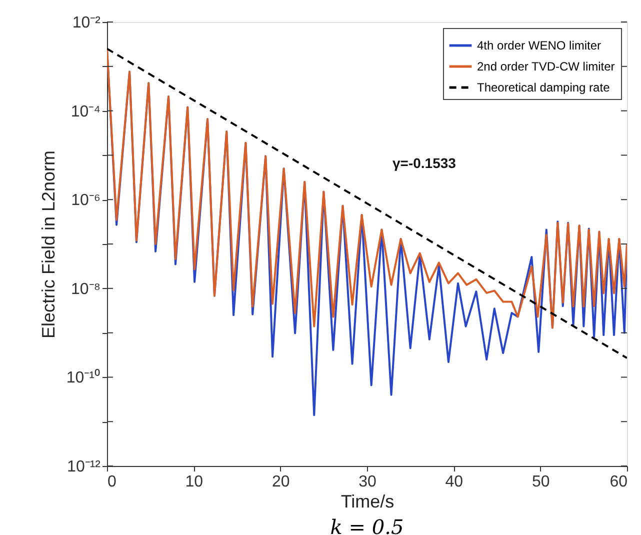 The width and height of the screenshot is (641, 535). I want to click on text: k = 0.5, so click(367, 525).